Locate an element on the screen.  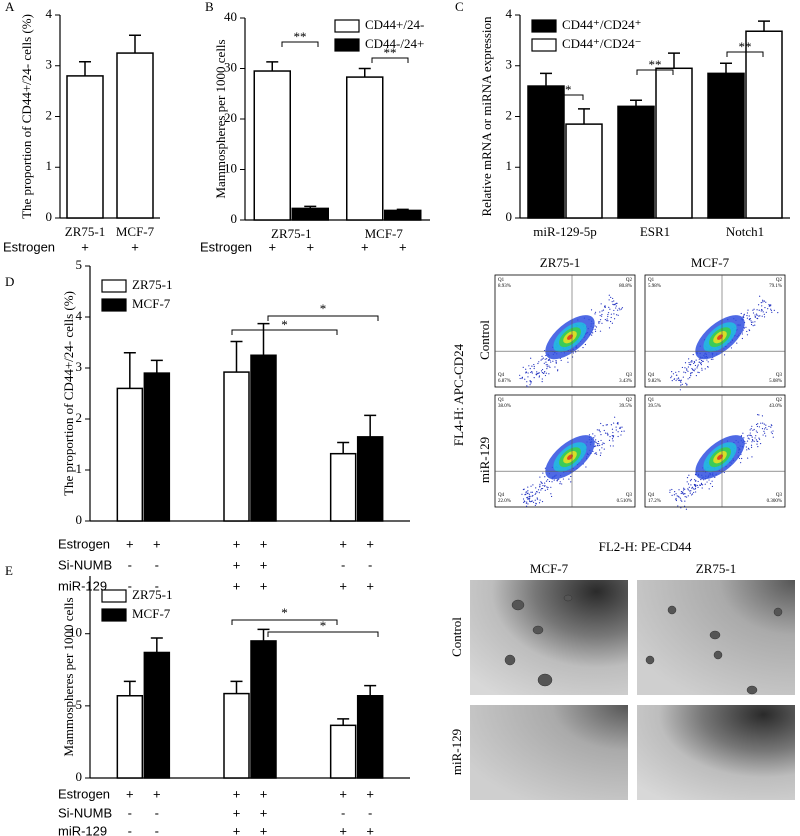
quadrant-name: Q3 is located at coordinates (629, 375).